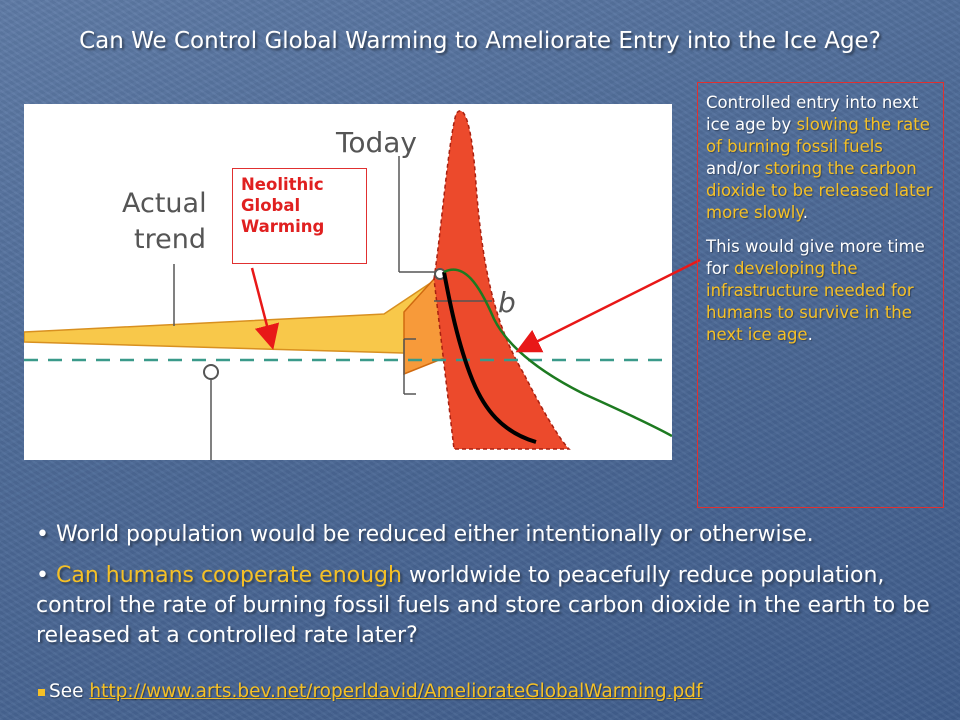 This screenshot has width=960, height=720. Describe the element at coordinates (282, 184) in the screenshot. I see `neolithic-label-line: Neolithic` at that location.